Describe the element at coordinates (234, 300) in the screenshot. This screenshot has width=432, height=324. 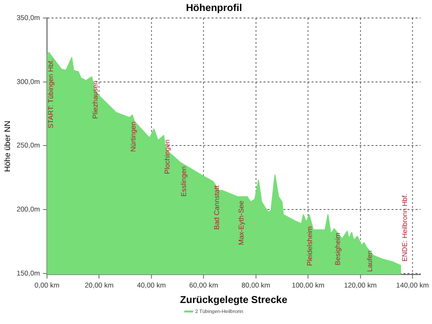
I see `x-axis-title: Zurückgelegte Strecke` at that location.